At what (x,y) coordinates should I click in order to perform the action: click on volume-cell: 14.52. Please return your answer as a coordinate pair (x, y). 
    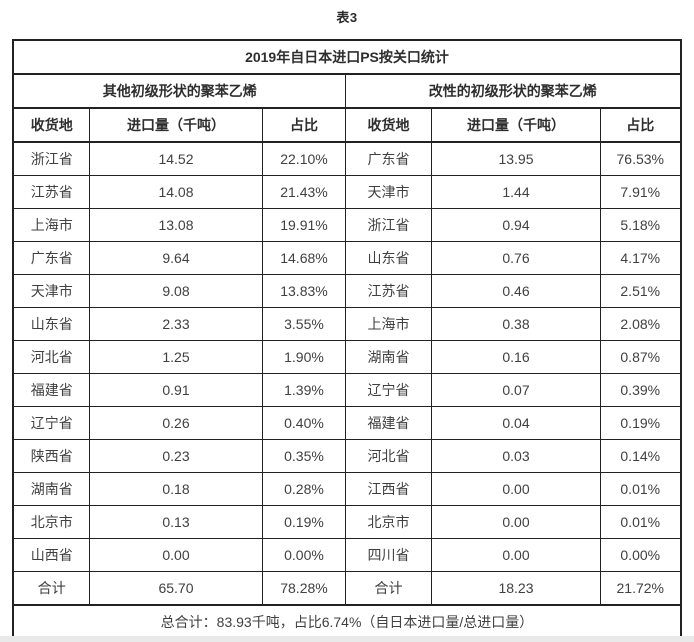
    Looking at the image, I should click on (175, 158).